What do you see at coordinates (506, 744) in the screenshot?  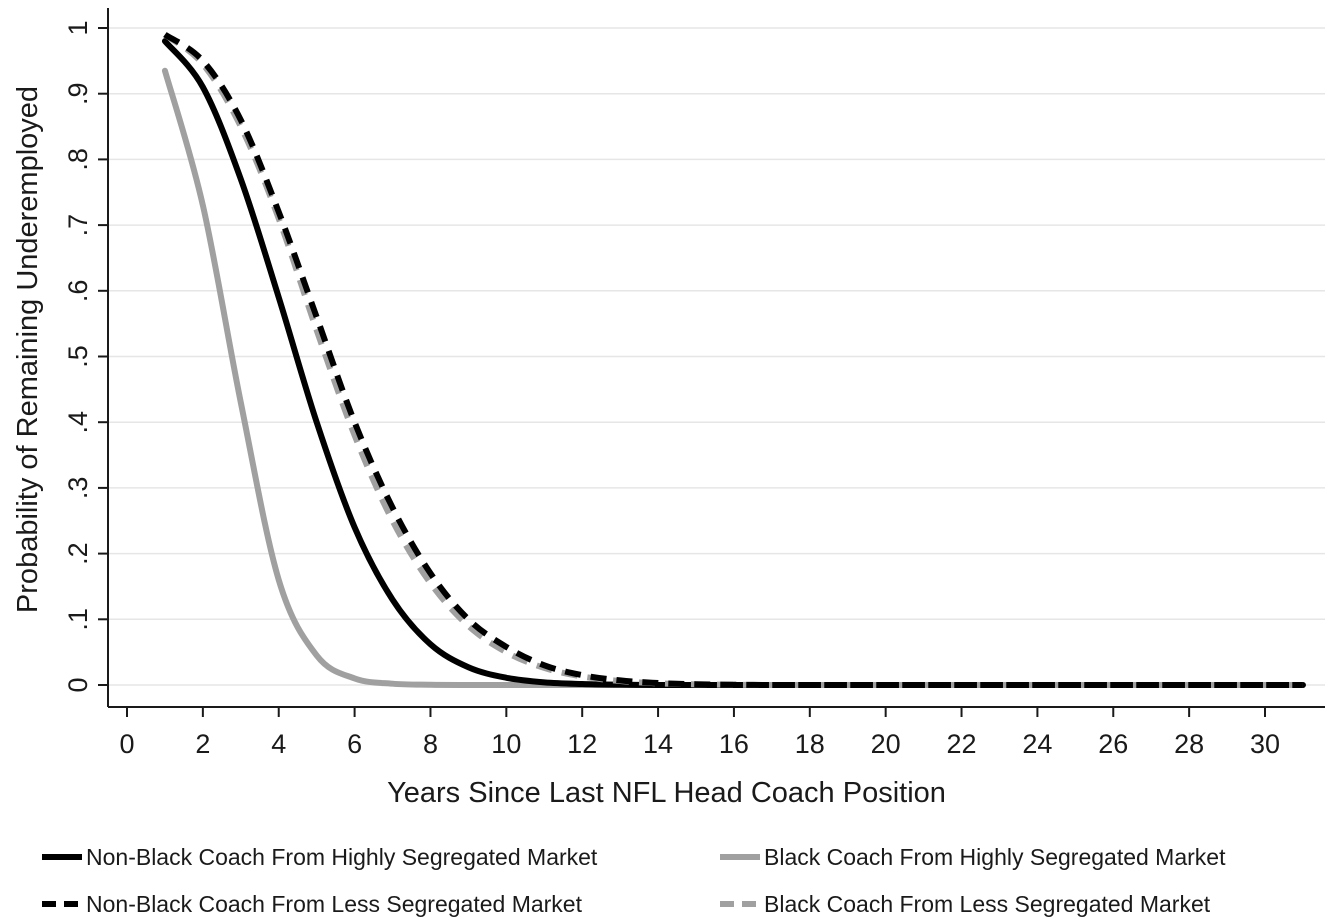 I see `x-tick-label: 10` at bounding box center [506, 744].